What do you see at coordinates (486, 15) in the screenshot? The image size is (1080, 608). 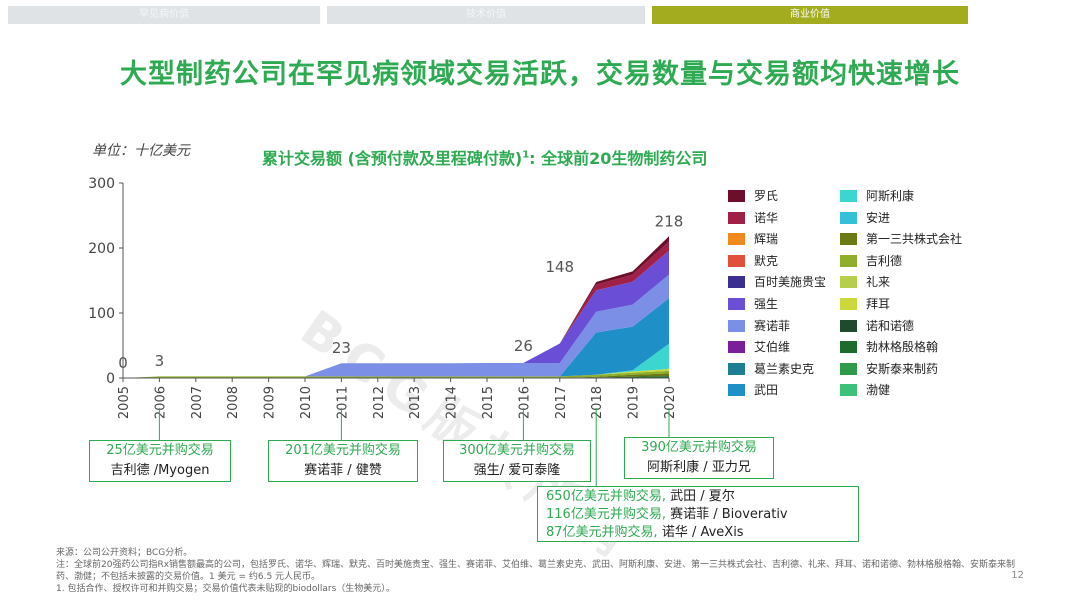 I see `tab-technical-value: 技术价值` at bounding box center [486, 15].